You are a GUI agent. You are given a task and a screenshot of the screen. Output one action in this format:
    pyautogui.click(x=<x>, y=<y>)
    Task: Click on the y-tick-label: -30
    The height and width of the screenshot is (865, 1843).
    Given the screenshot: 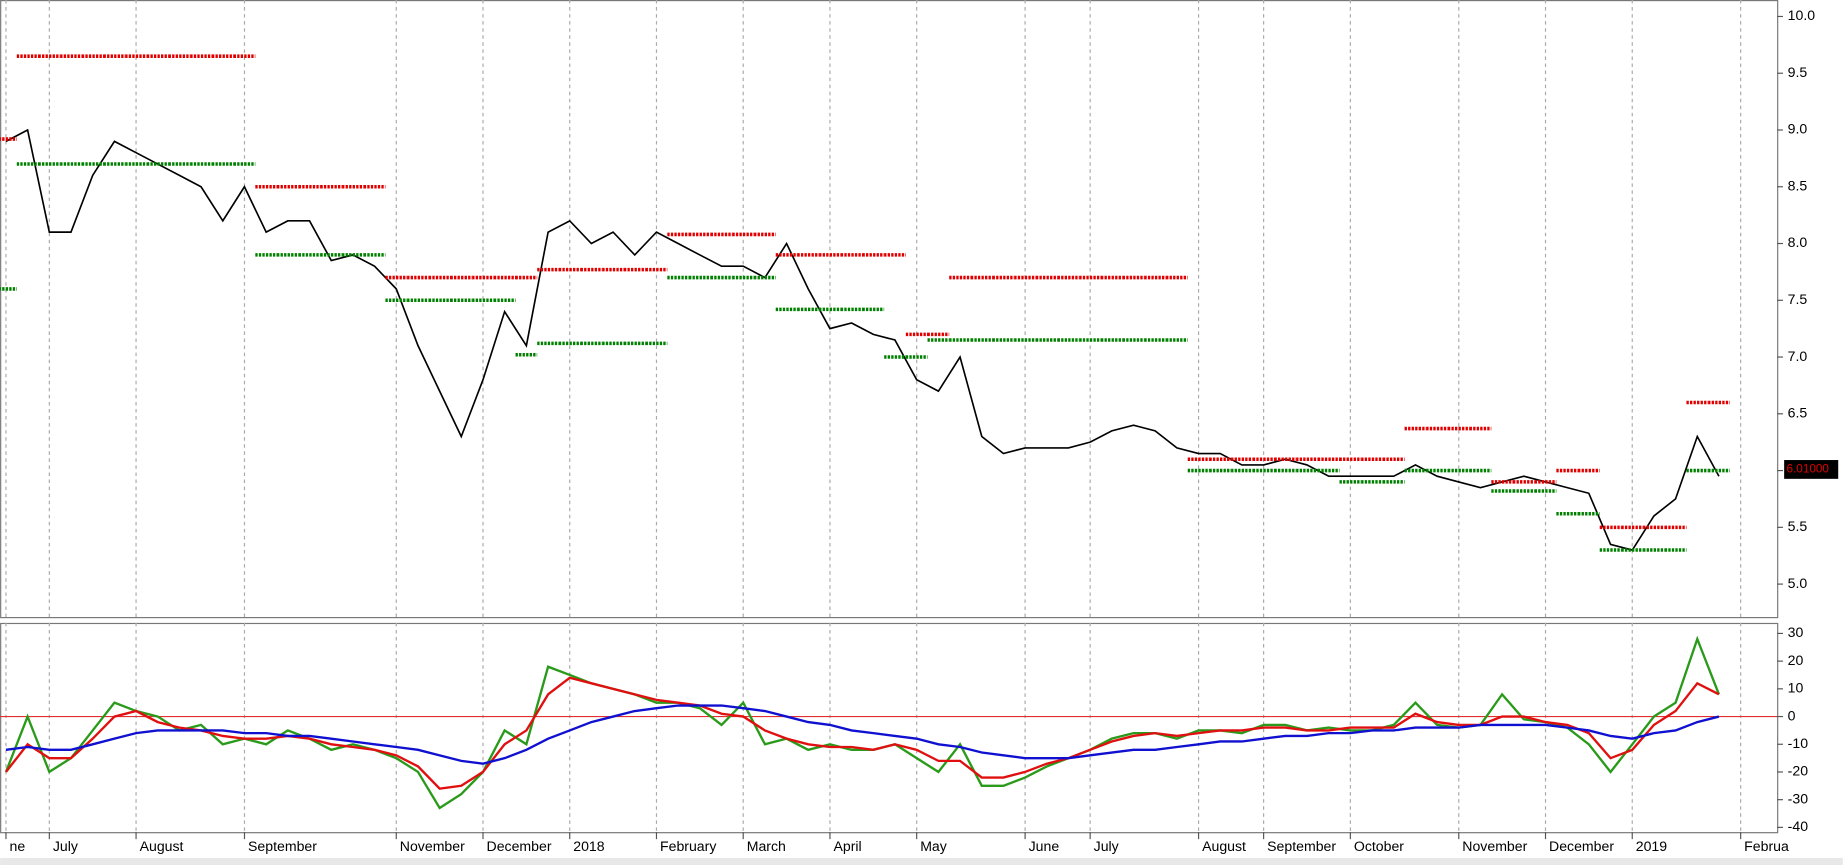 What is the action you would take?
    pyautogui.click(x=1798, y=798)
    